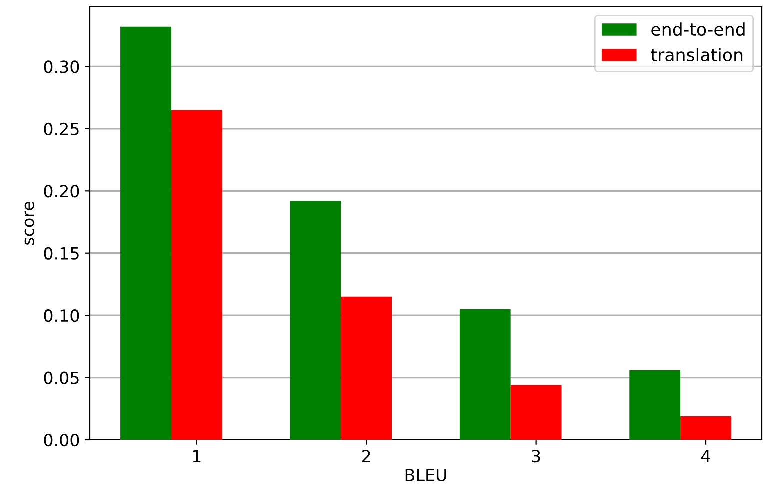 The height and width of the screenshot is (501, 763). I want to click on y-tick-label: 0.10, so click(62, 316).